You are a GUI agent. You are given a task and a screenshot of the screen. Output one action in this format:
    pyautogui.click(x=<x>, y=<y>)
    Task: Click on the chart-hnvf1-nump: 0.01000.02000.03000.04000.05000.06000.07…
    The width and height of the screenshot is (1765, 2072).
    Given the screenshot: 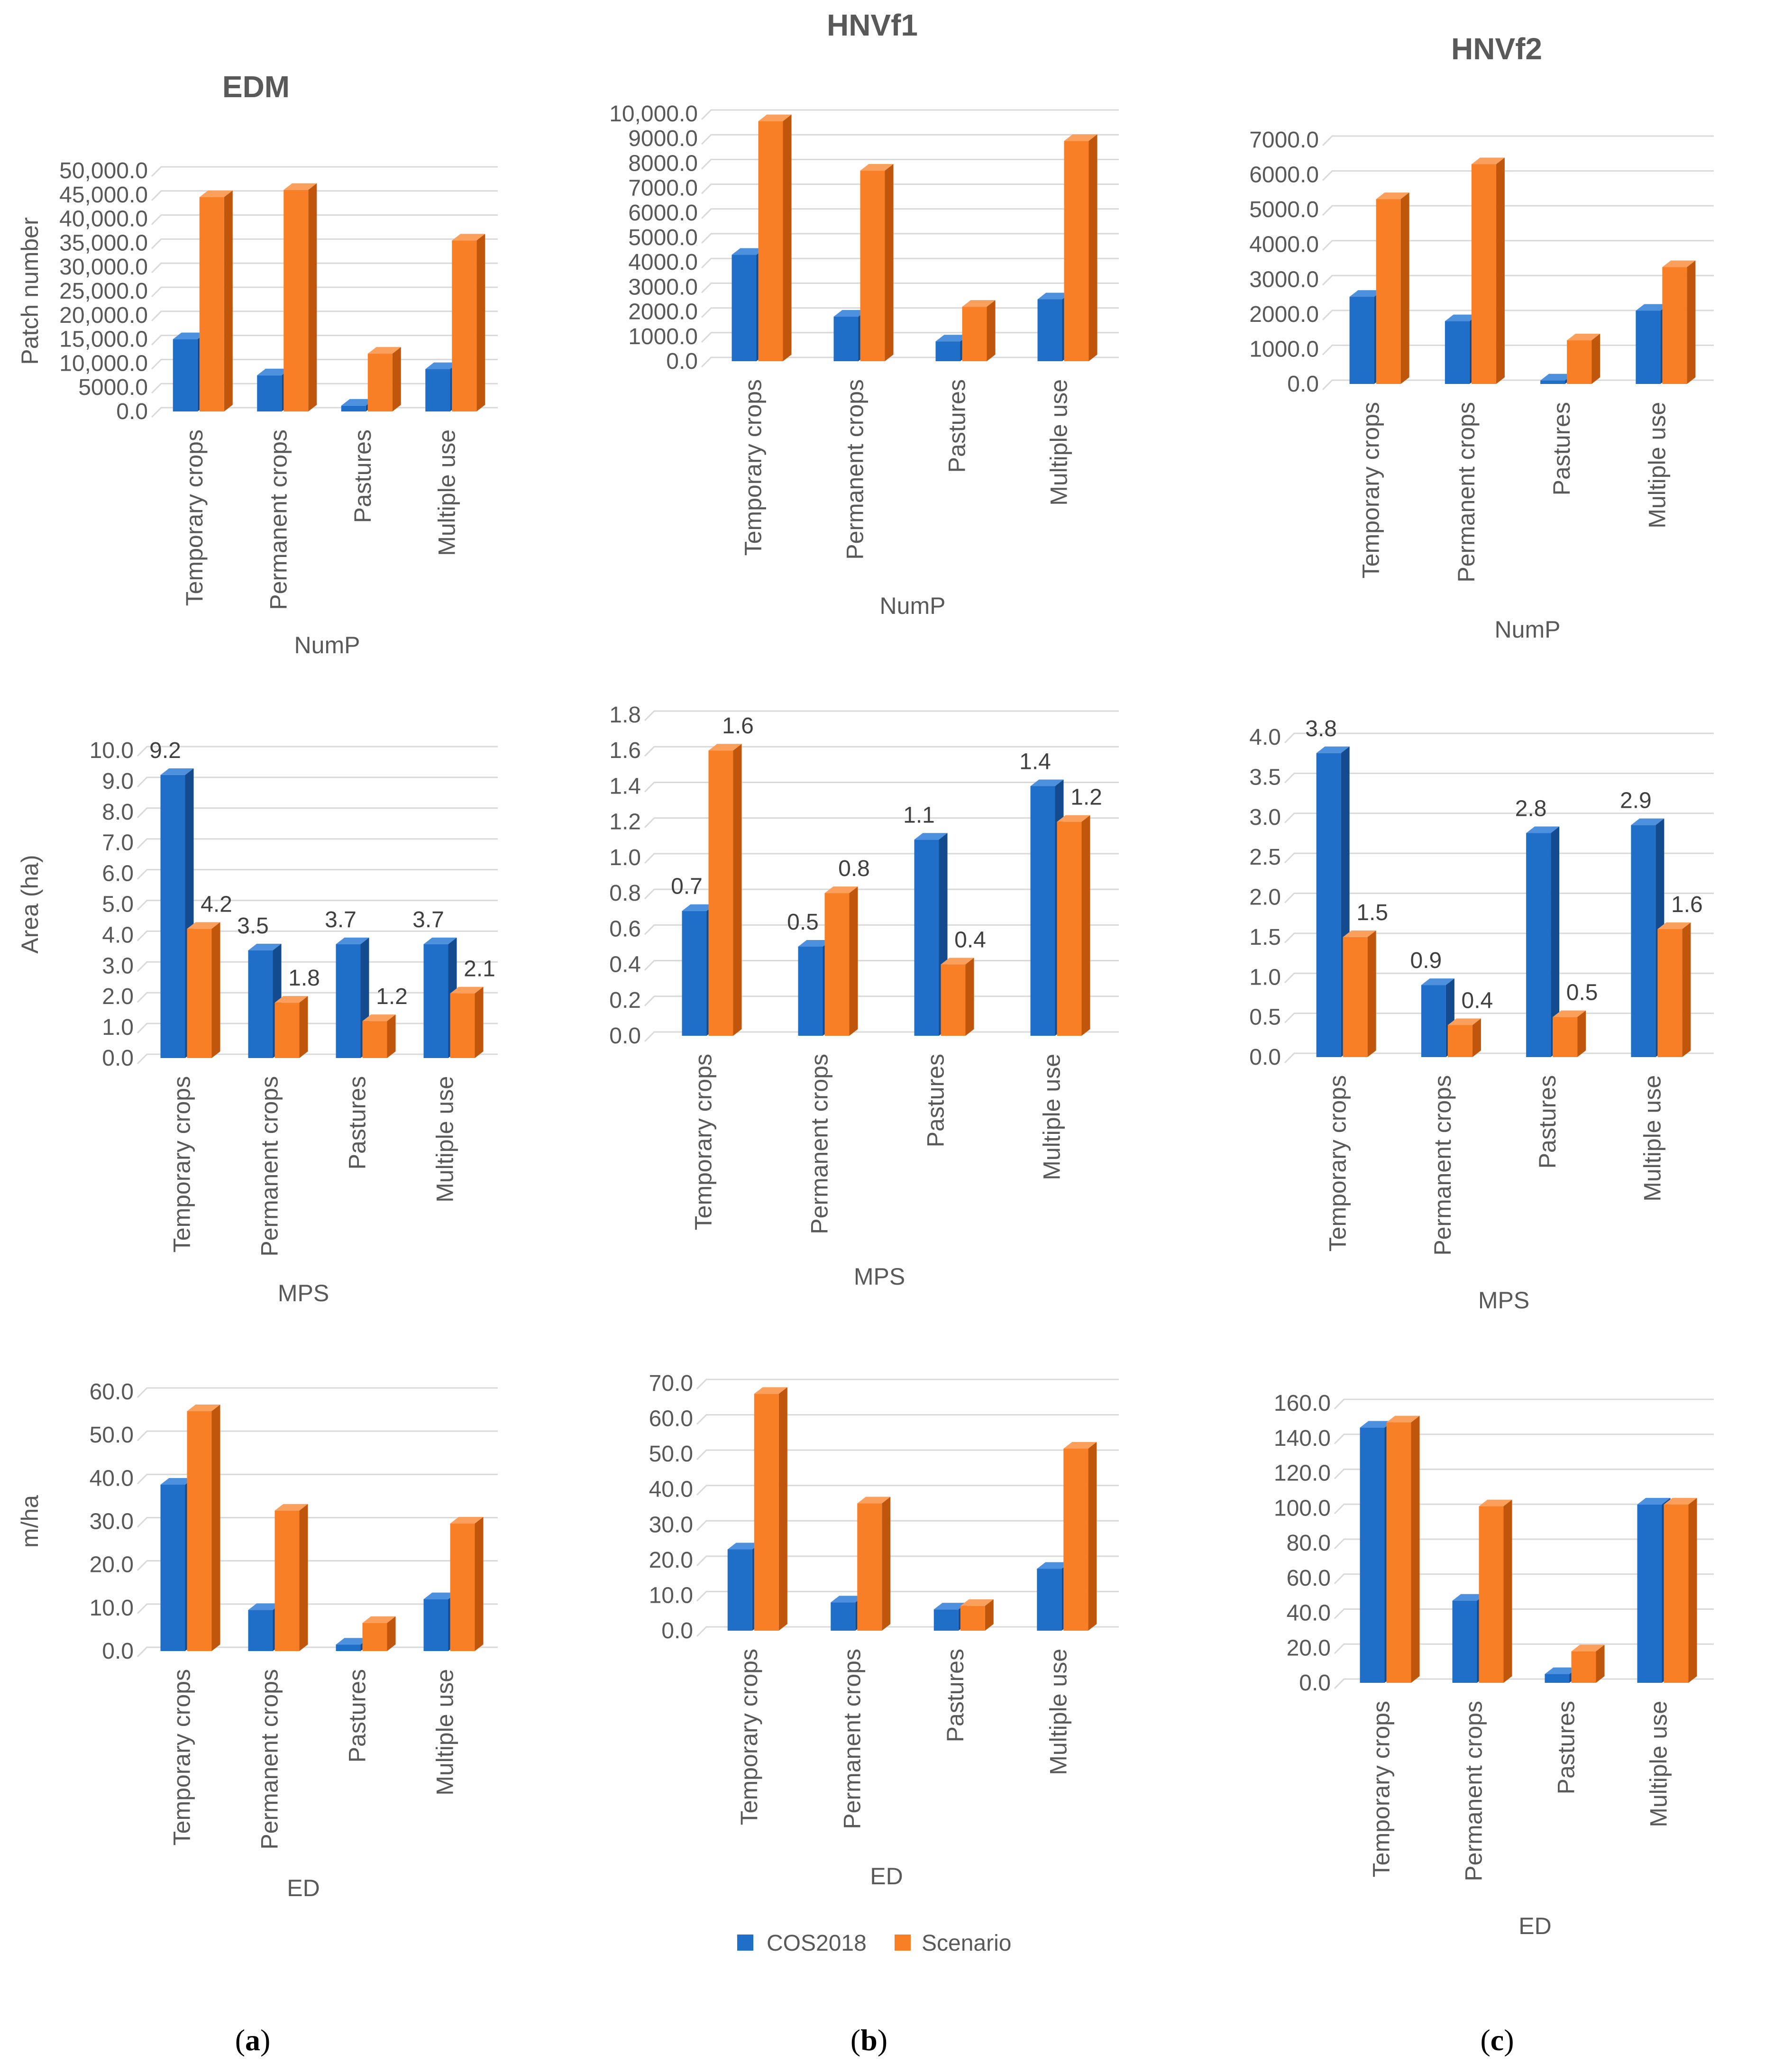 What is the action you would take?
    pyautogui.click(x=864, y=313)
    